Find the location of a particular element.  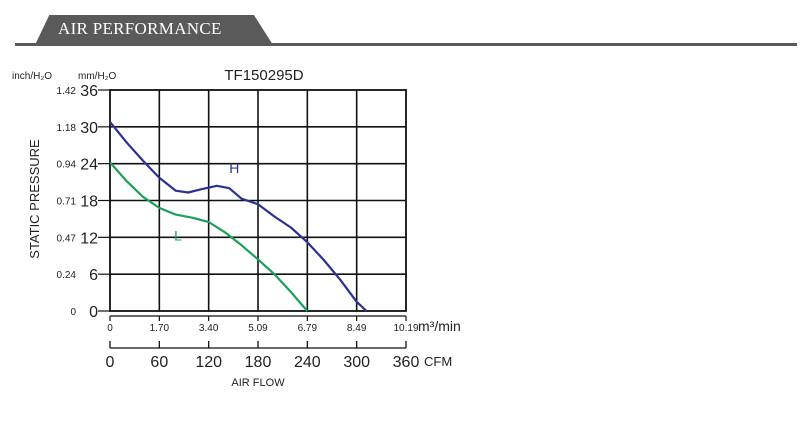

section-header-rule is located at coordinates (406, 44).